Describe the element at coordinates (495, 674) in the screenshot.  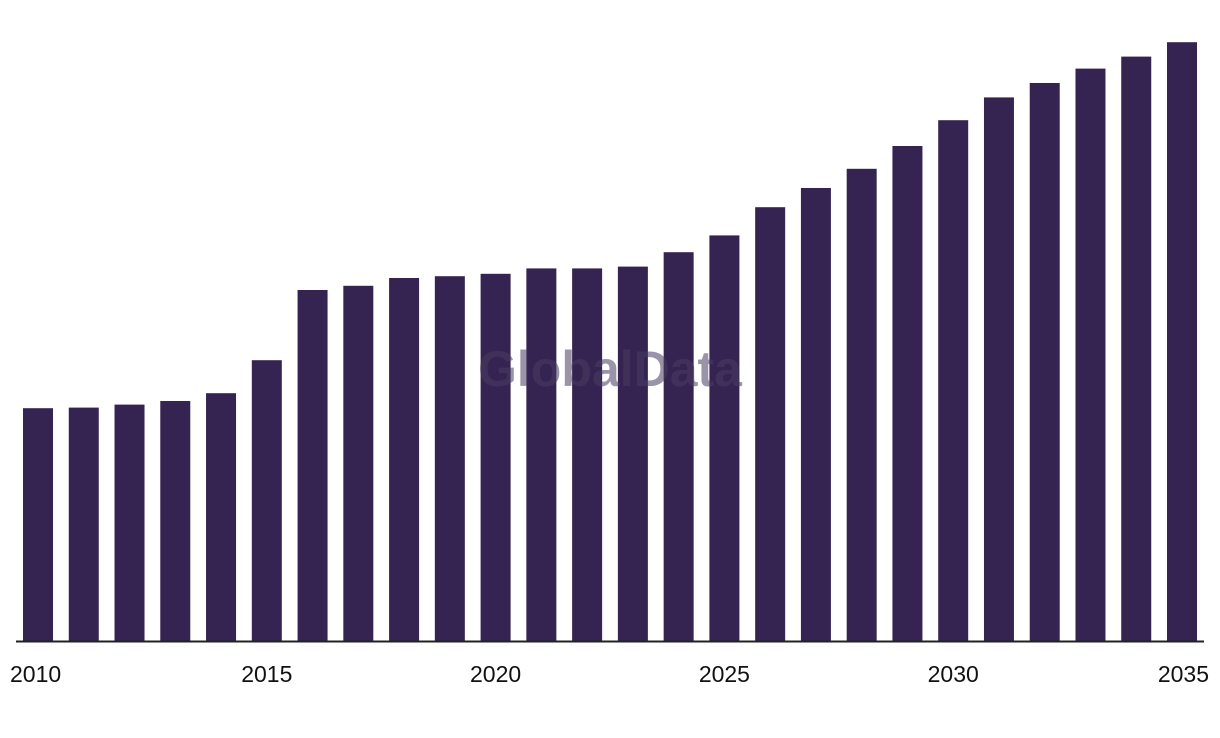
I see `x-tick-label-2020: 2020` at that location.